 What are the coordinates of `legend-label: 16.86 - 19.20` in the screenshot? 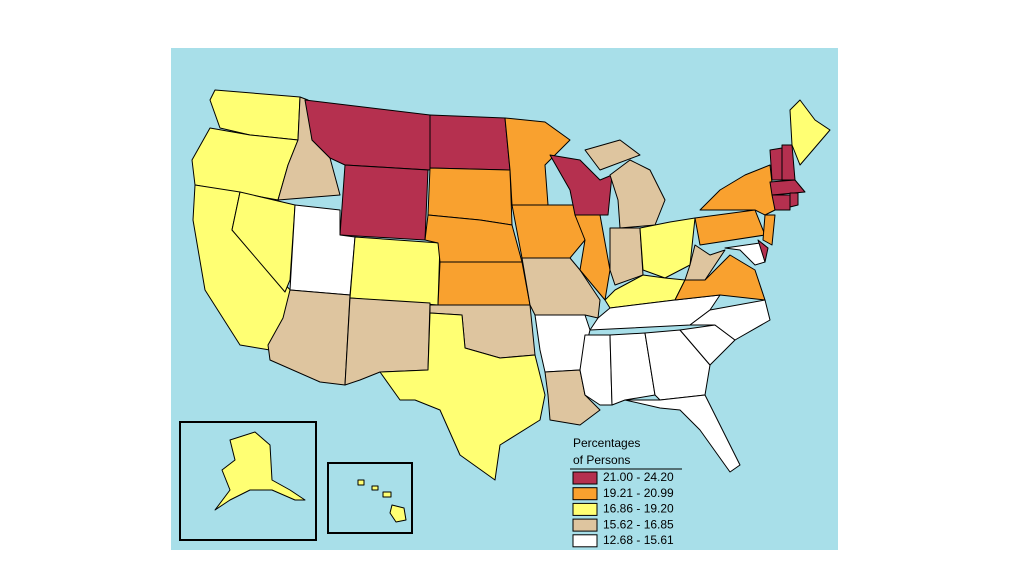 It's located at (638, 509).